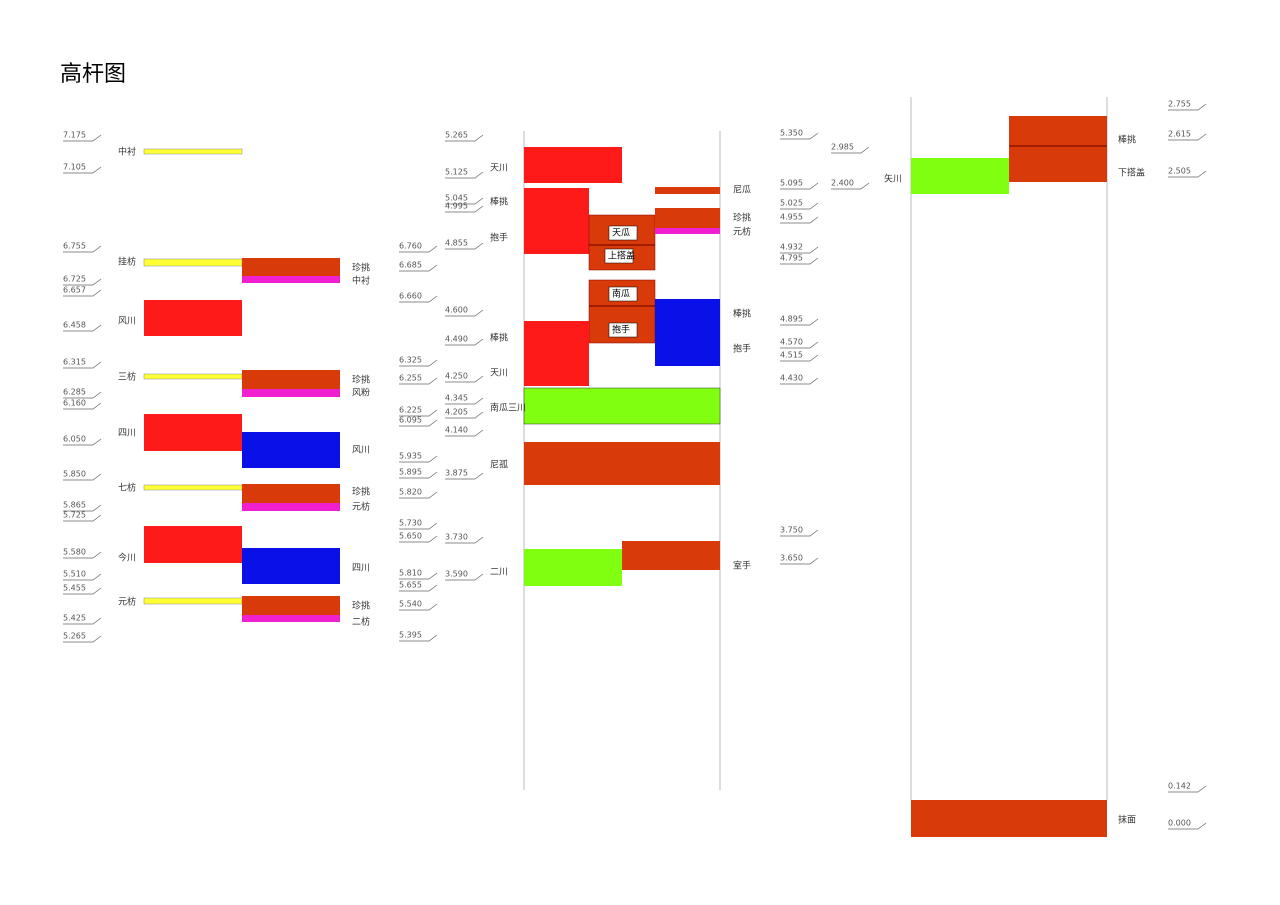 This screenshot has height=905, width=1280. Describe the element at coordinates (74, 246) in the screenshot. I see `elevation: 6.755` at that location.